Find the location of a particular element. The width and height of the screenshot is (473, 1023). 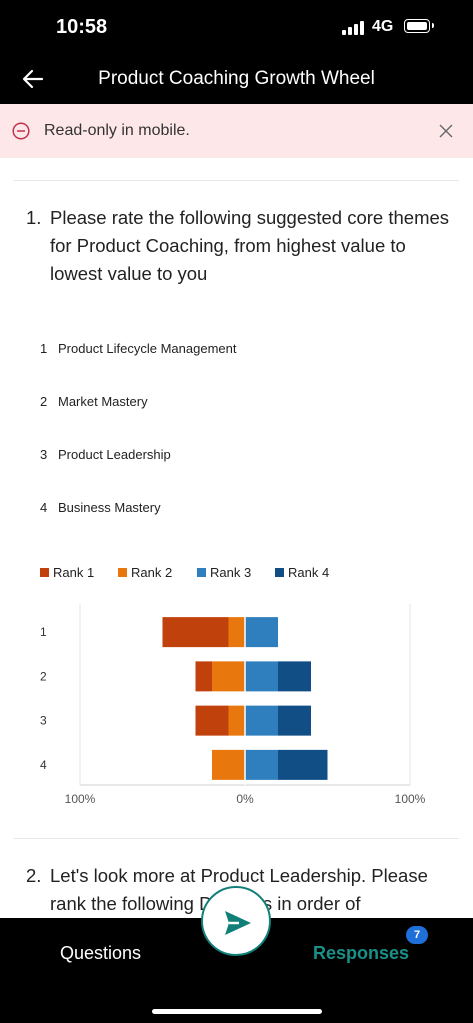

tab-questions: Questions is located at coordinates (101, 953).